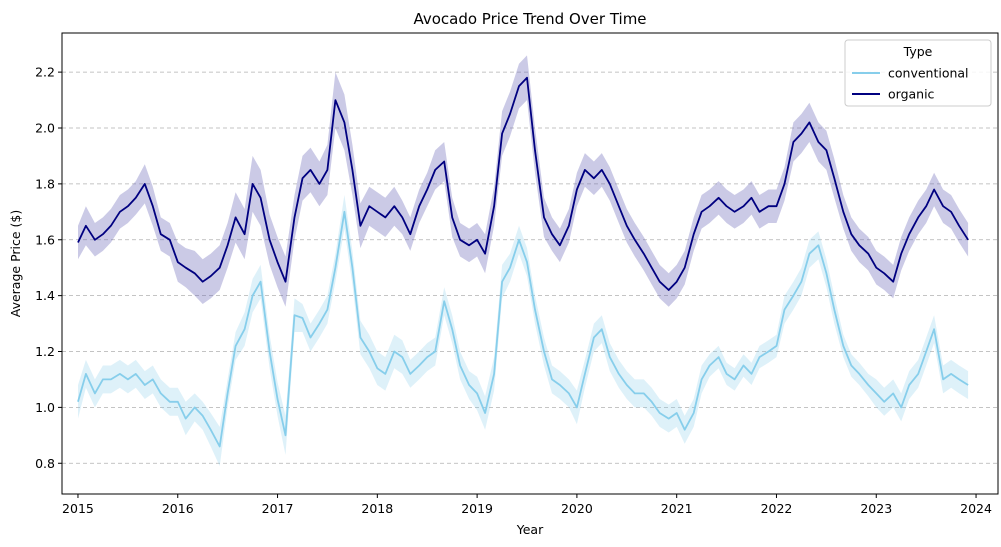 This screenshot has width=1001, height=547. Describe the element at coordinates (45, 407) in the screenshot. I see `y-tick-label: 1.0` at that location.